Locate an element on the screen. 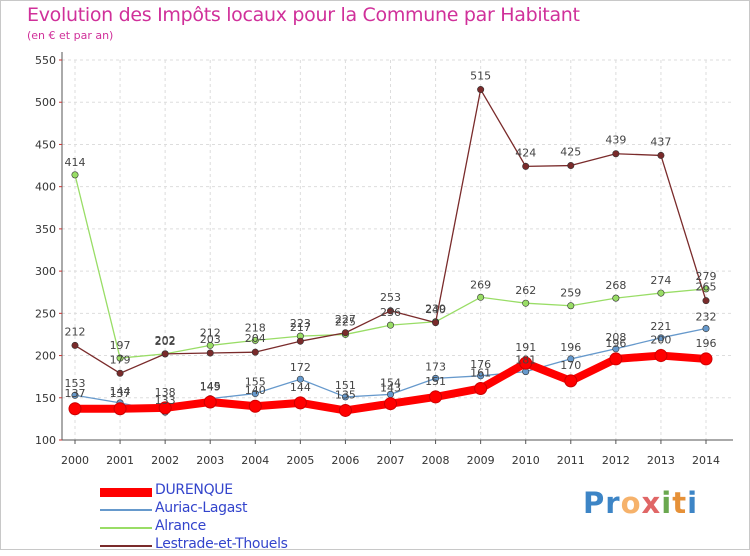 Image resolution: width=750 pixels, height=556 pixels. data-label: 140 is located at coordinates (255, 390).